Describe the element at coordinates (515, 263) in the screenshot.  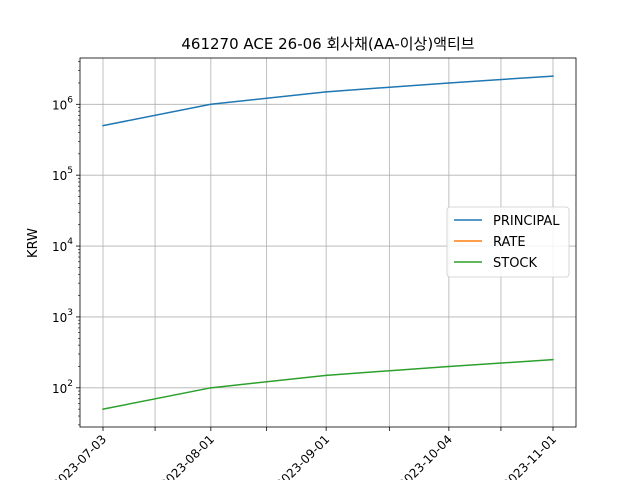
I see `legend-label-stock: STOCK` at that location.